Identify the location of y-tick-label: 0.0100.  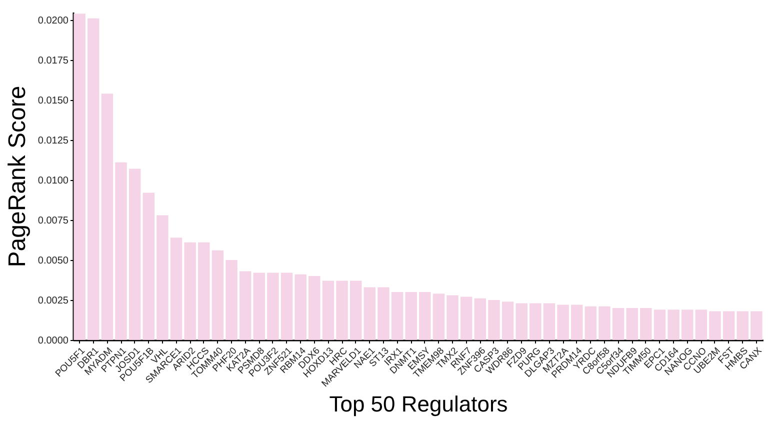
(53, 181).